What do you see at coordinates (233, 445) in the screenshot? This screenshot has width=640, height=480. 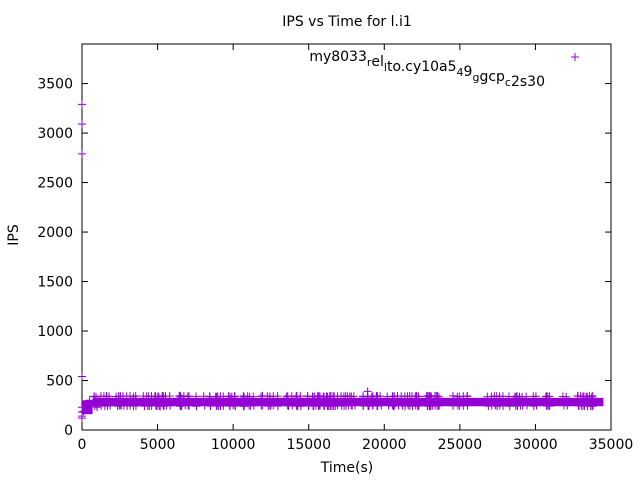 I see `x-tick-label: 10000` at bounding box center [233, 445].